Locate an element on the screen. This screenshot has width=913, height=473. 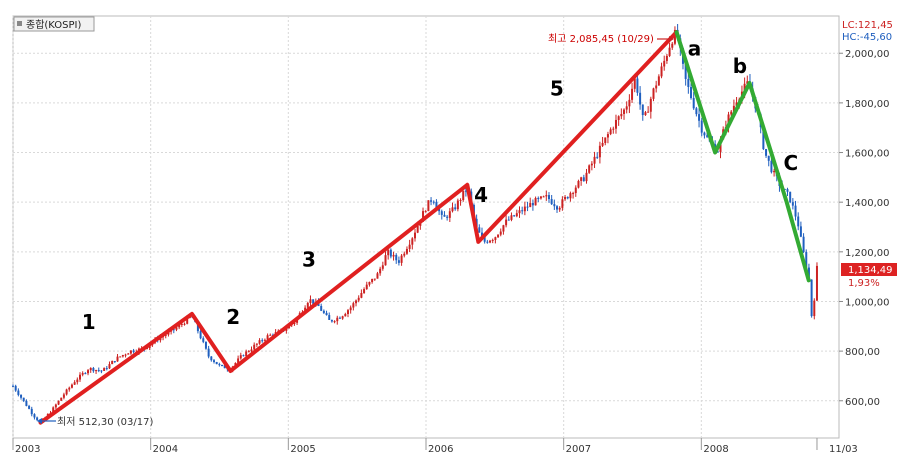
low-annotation: 최저 512,30 (03/17) is located at coordinates (105, 422).